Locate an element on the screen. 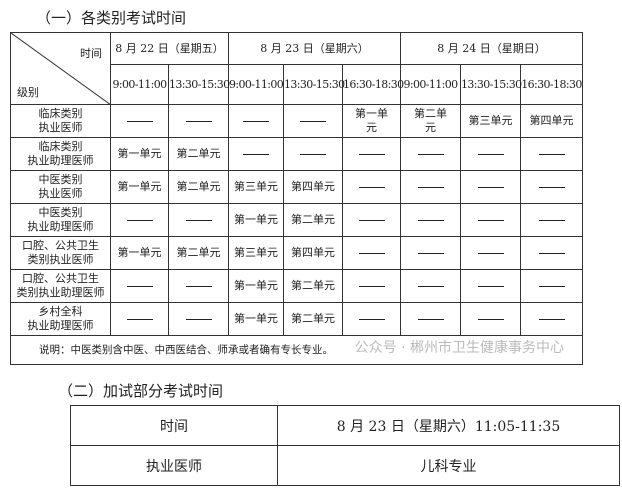 Image resolution: width=622 pixels, height=488 pixels. corner-header: 时间 级别 is located at coordinates (60, 68).